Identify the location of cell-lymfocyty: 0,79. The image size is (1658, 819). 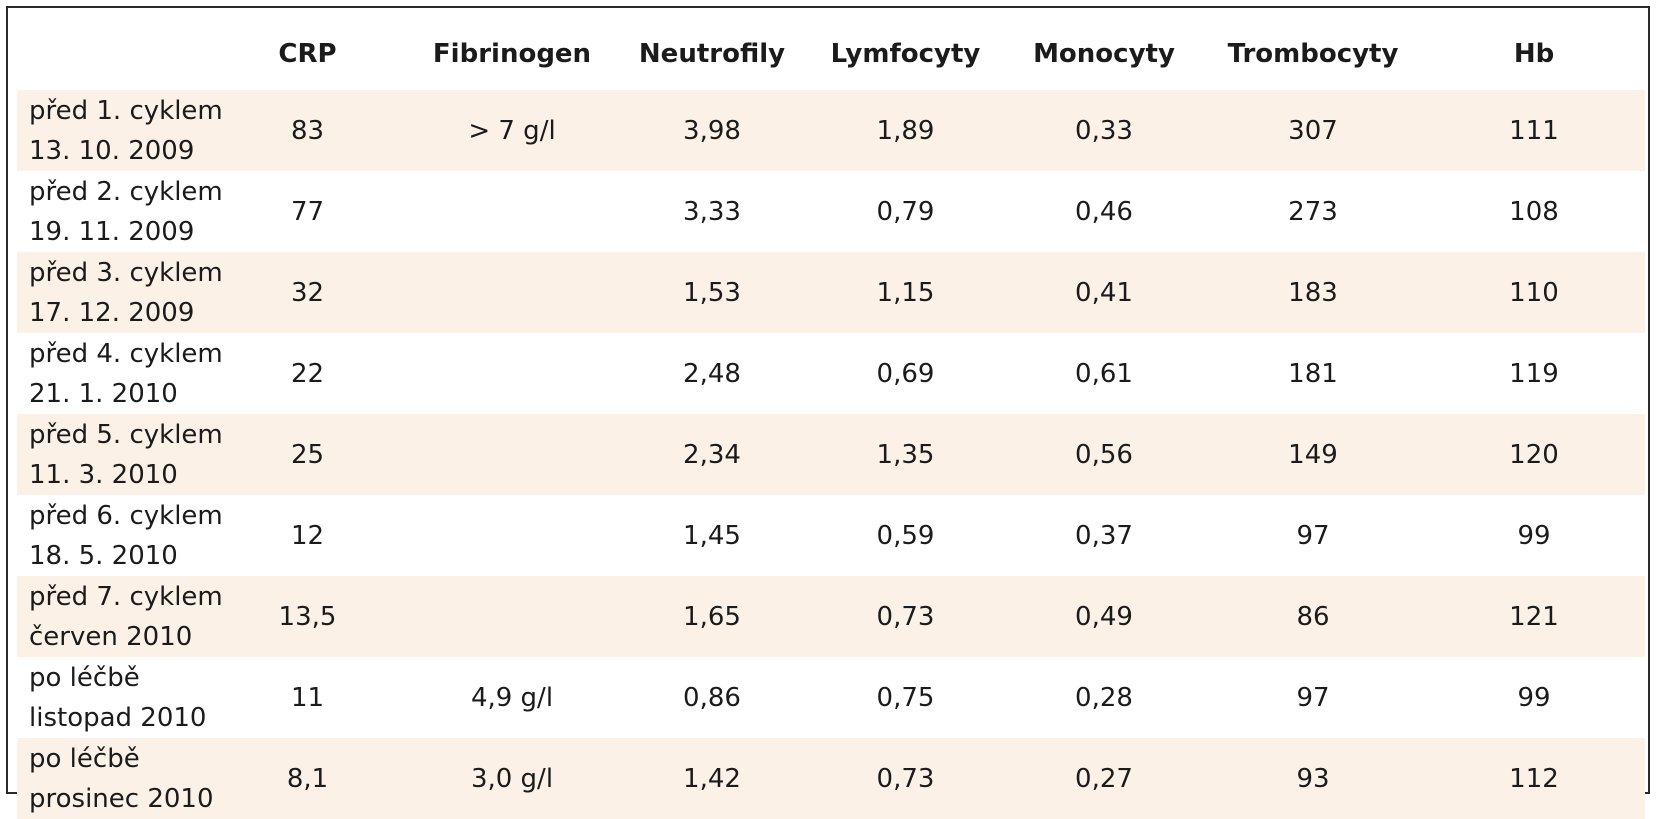
(905, 211).